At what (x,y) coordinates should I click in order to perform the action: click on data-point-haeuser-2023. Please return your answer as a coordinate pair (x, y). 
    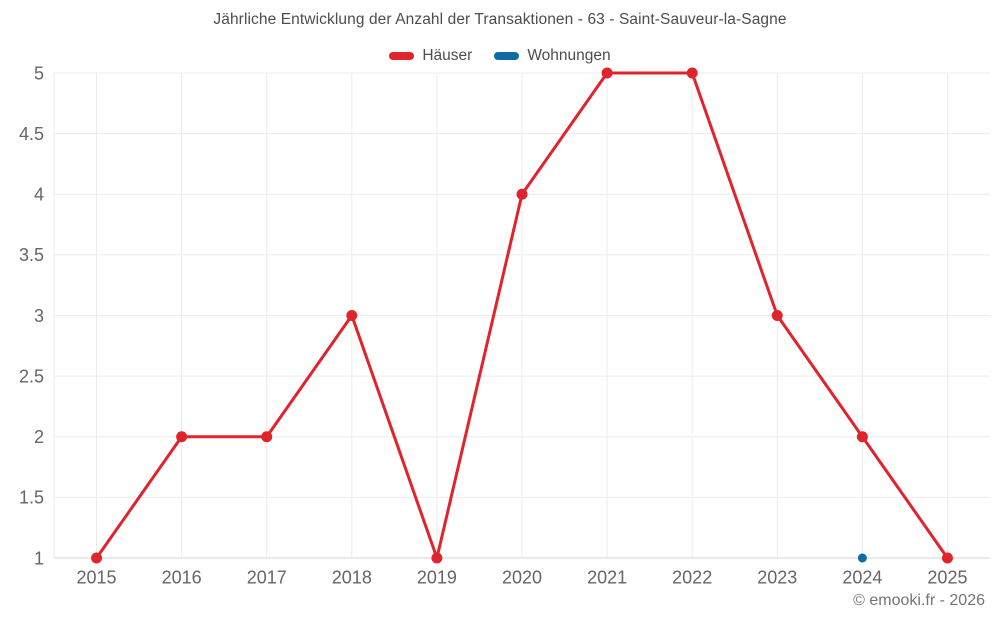
    Looking at the image, I should click on (777, 315).